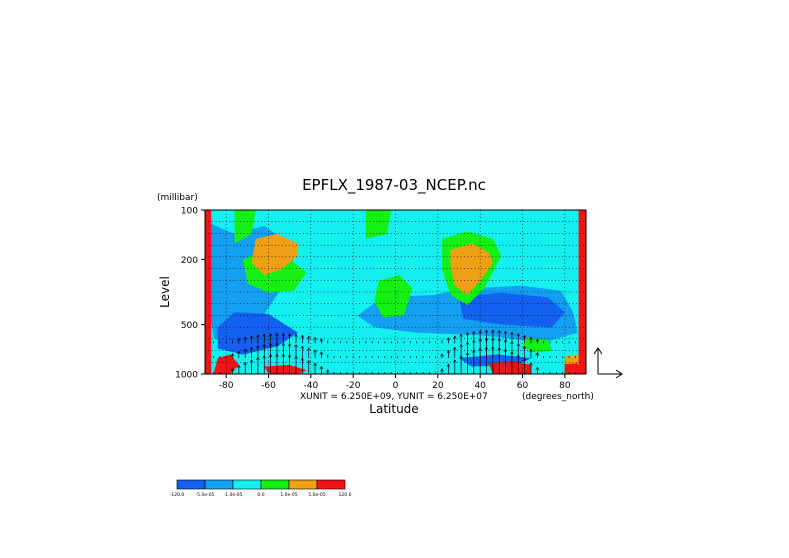 Image resolution: width=789 pixels, height=558 pixels. Describe the element at coordinates (394, 185) in the screenshot. I see `chart-title: EPFLX_1987-03_NCEP.nc` at that location.